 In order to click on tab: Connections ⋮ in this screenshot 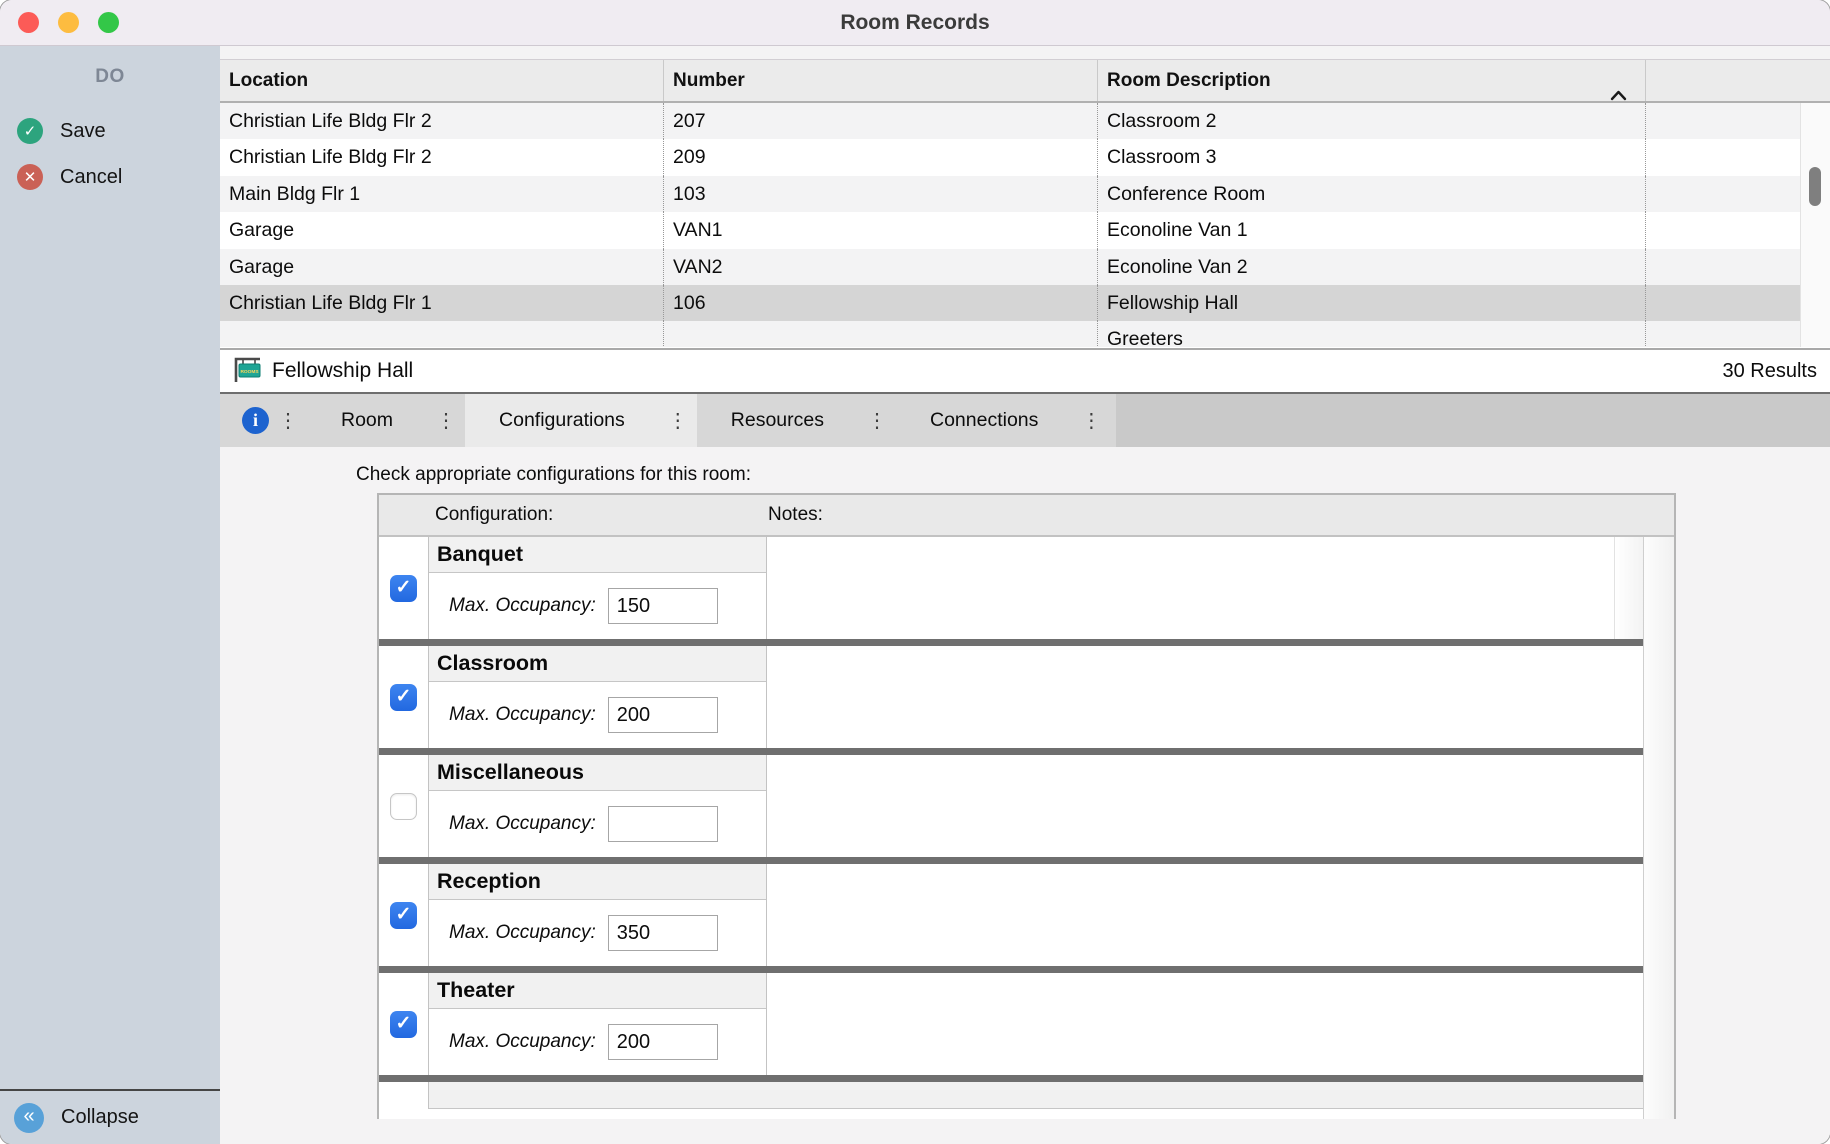, I will do `click(1003, 420)`.